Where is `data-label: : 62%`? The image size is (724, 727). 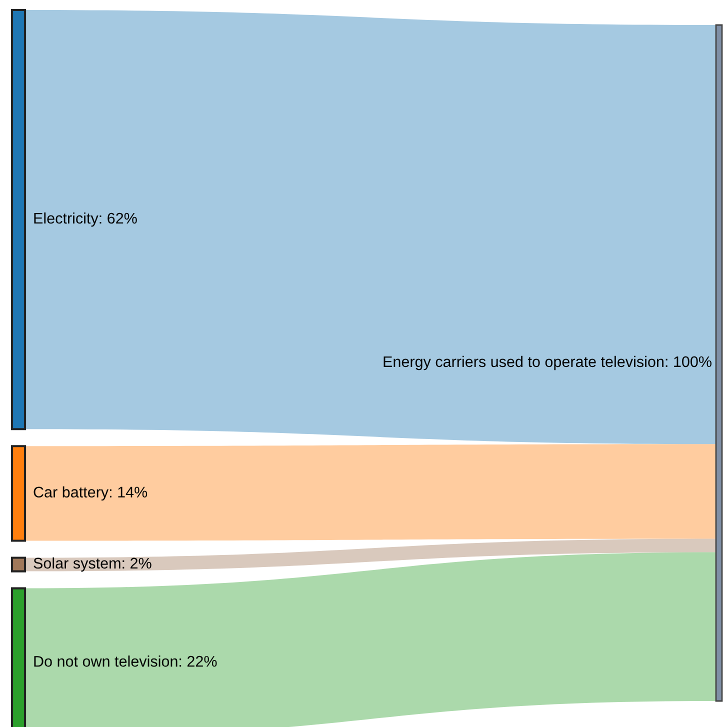 data-label: : 62% is located at coordinates (118, 218).